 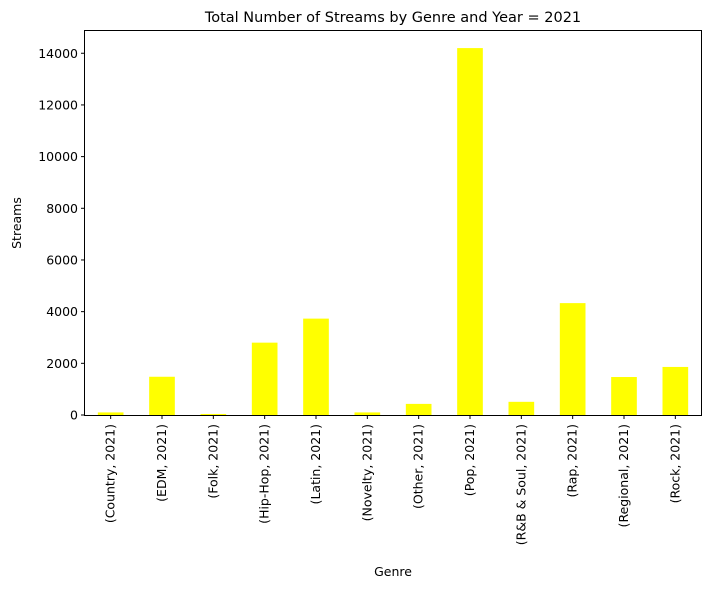 What do you see at coordinates (62, 208) in the screenshot?
I see `y-tick-label: 8000` at bounding box center [62, 208].